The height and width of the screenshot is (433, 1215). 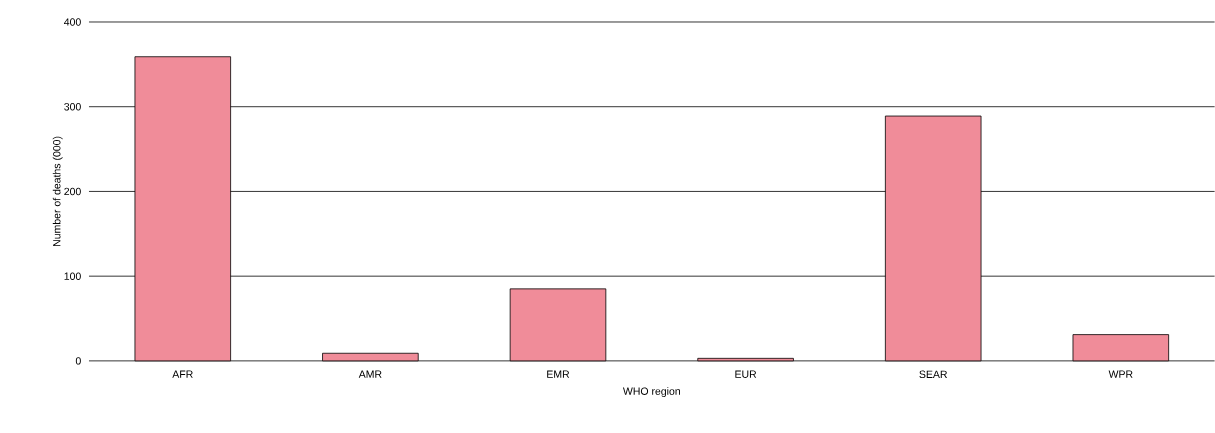 I want to click on y-tick-label: 200, so click(x=72, y=191).